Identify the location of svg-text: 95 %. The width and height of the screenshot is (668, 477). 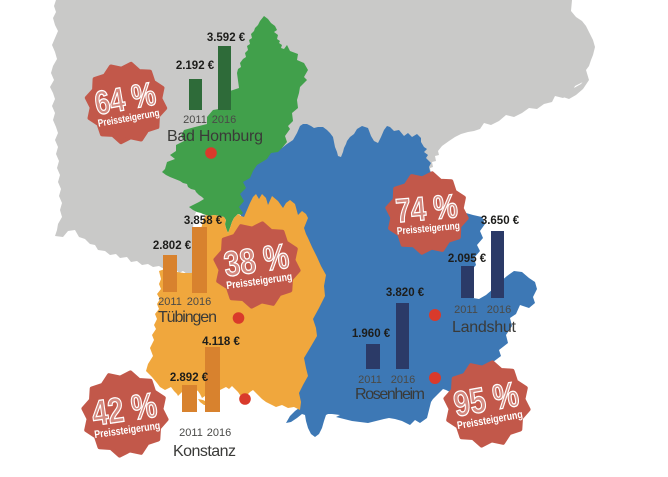
(486, 400).